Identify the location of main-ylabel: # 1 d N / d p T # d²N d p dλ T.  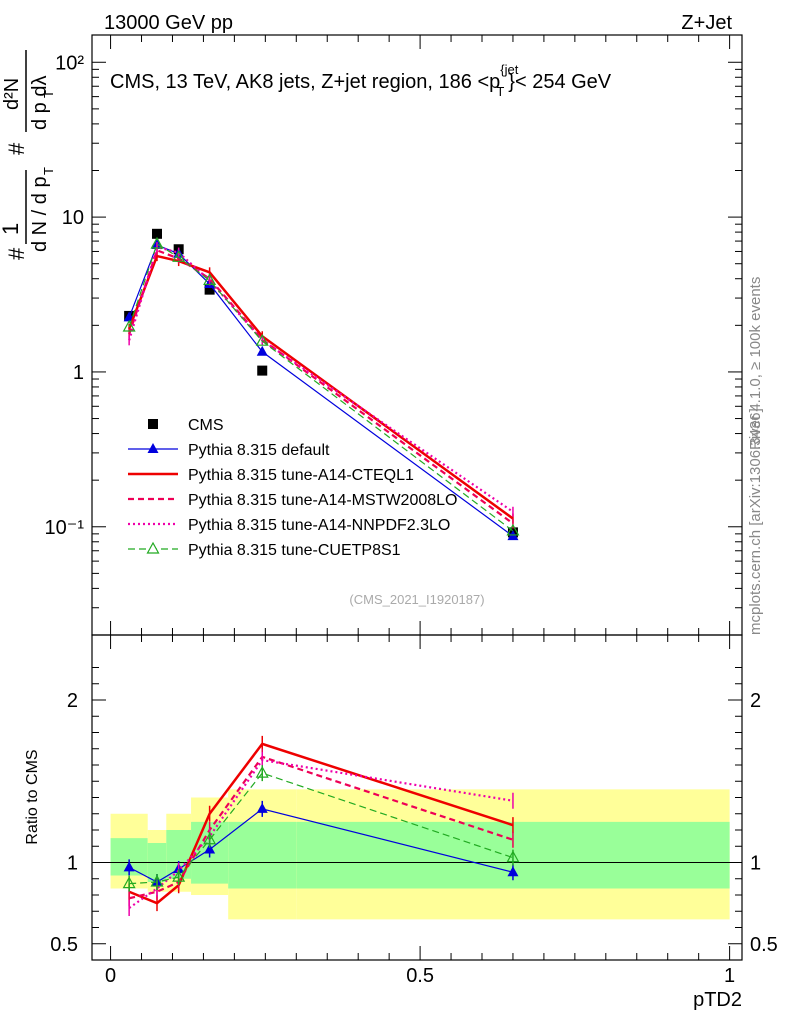
(28, 155).